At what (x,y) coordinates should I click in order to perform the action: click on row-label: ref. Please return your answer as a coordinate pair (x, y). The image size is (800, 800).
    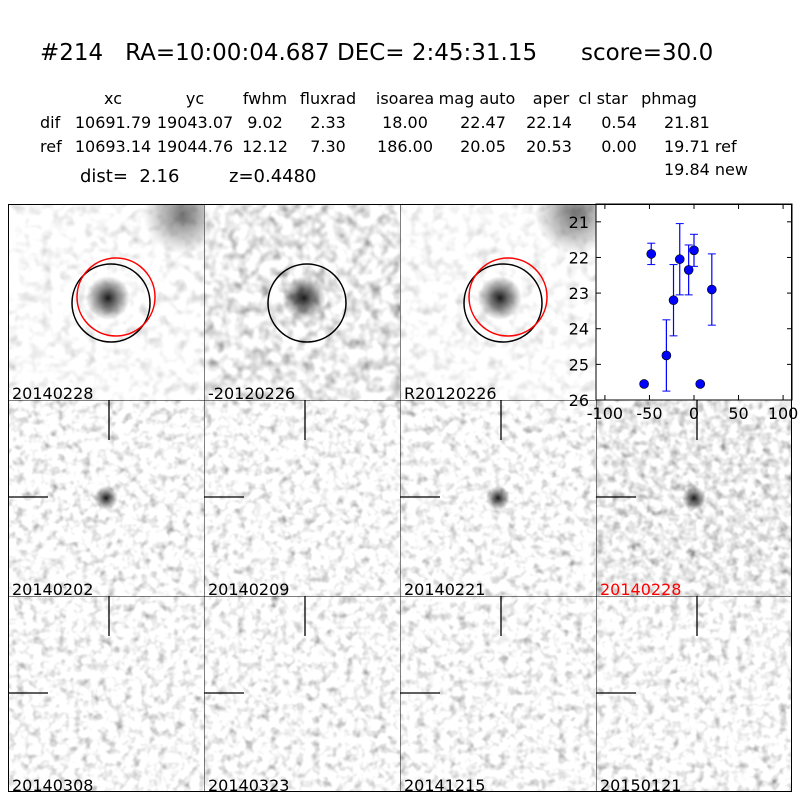
    Looking at the image, I should click on (51, 146).